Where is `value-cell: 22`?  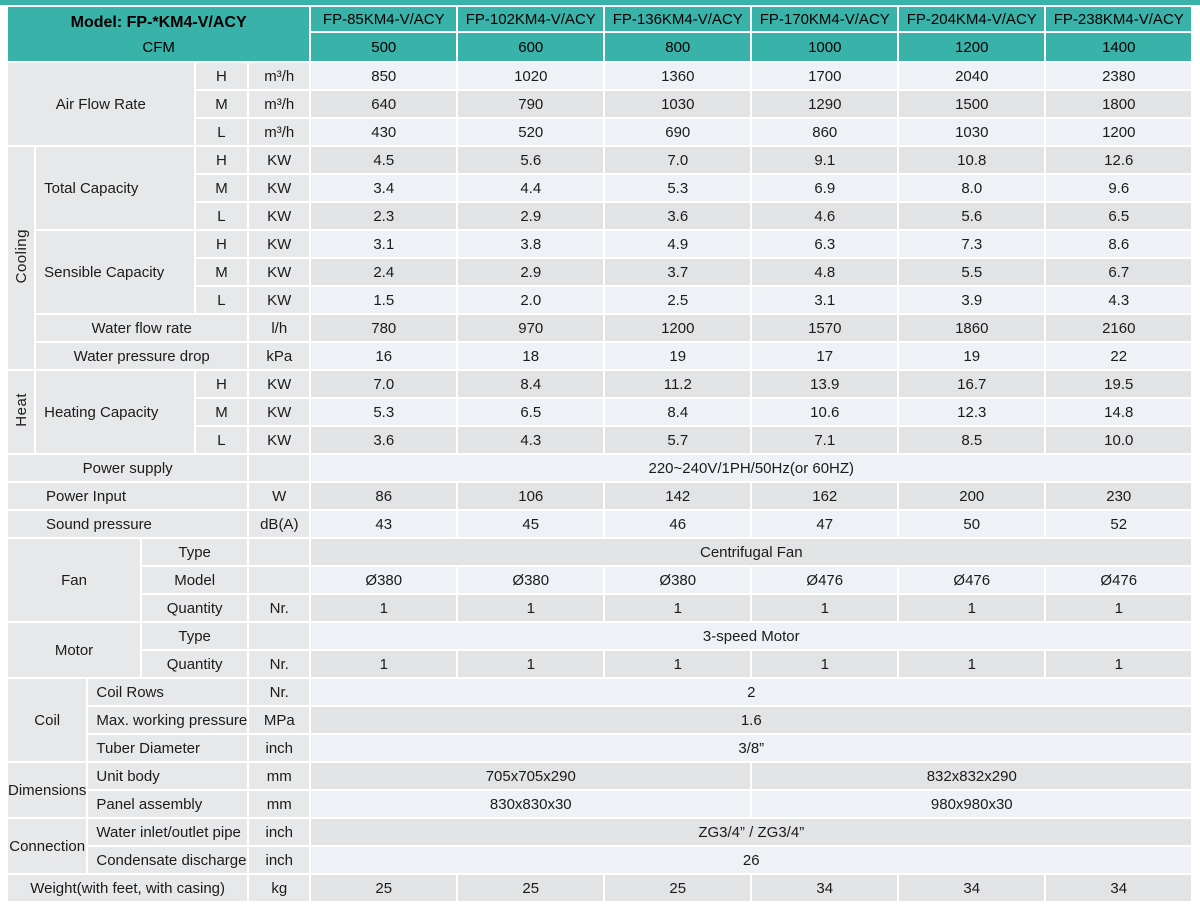 value-cell: 22 is located at coordinates (1119, 356).